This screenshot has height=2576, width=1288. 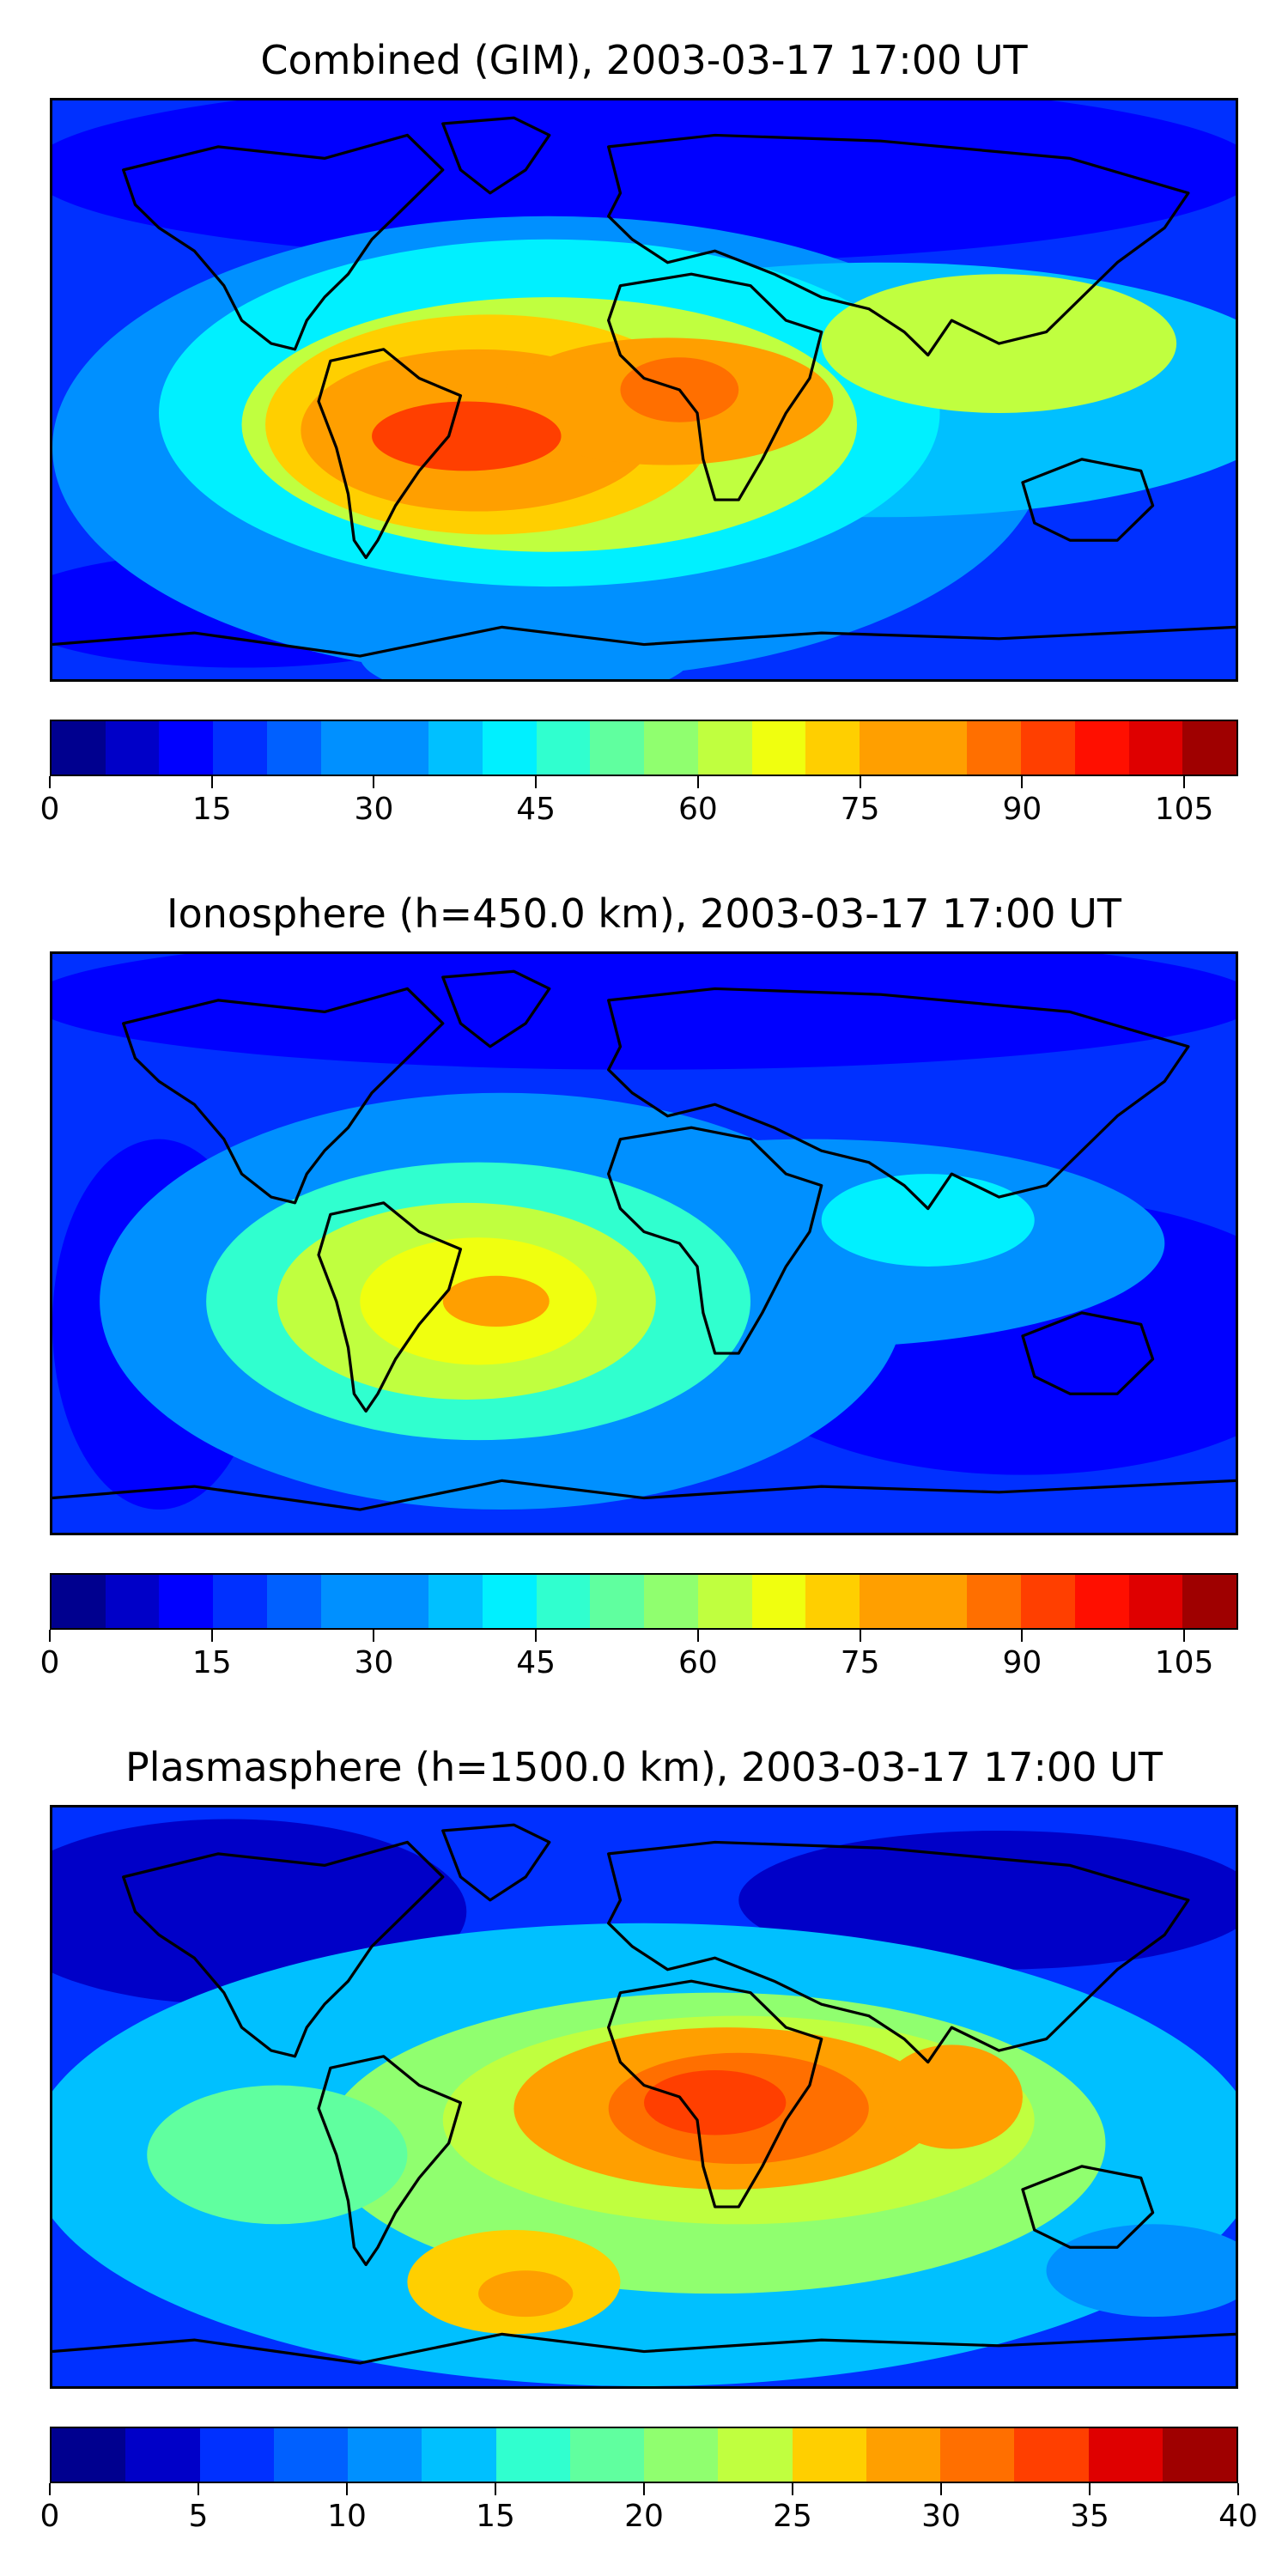 What do you see at coordinates (644, 60) in the screenshot?
I see `panel-1-title: Combined (GIM), 2003-03-17 17:00 UT` at bounding box center [644, 60].